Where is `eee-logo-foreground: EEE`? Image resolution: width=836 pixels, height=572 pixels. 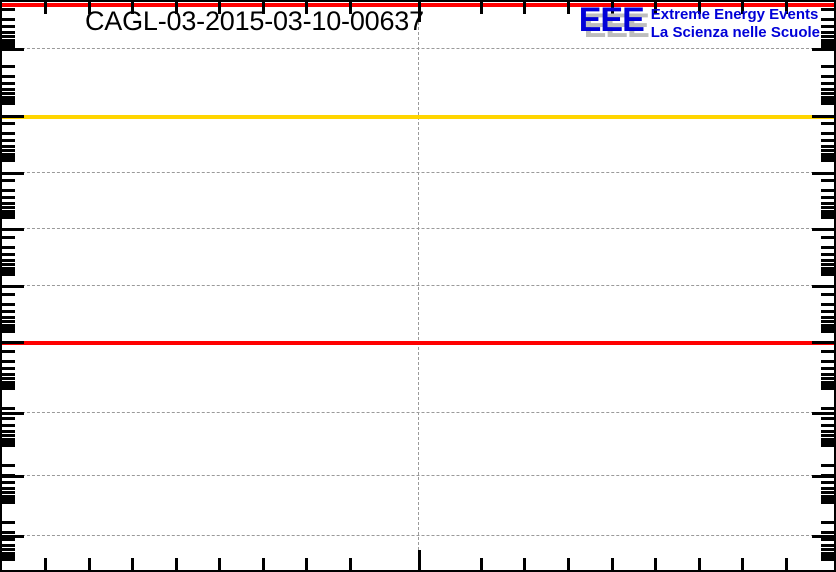
eee-logo-foreground: EEE is located at coordinates (611, 20).